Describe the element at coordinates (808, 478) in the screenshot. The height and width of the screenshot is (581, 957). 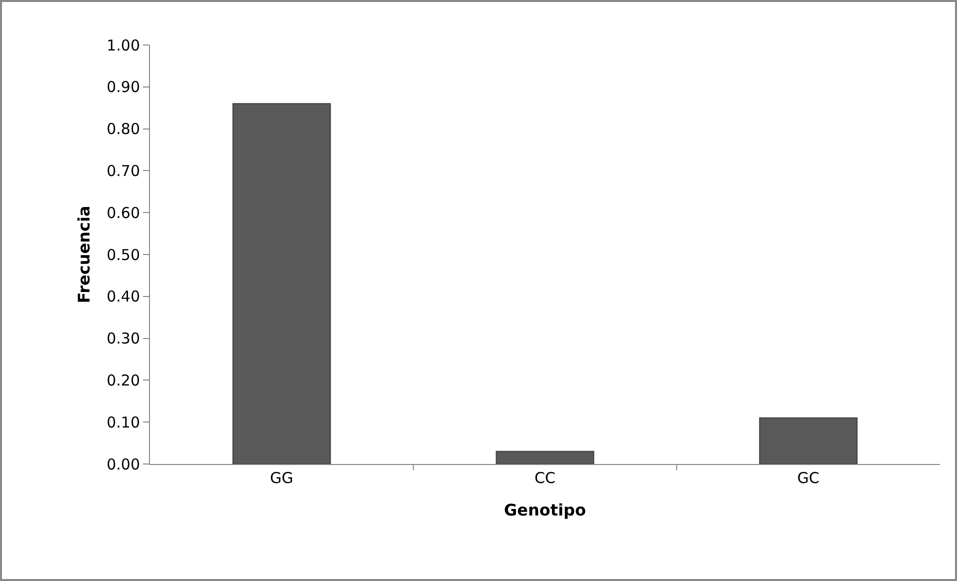
I see `x-tick-label: GC` at that location.